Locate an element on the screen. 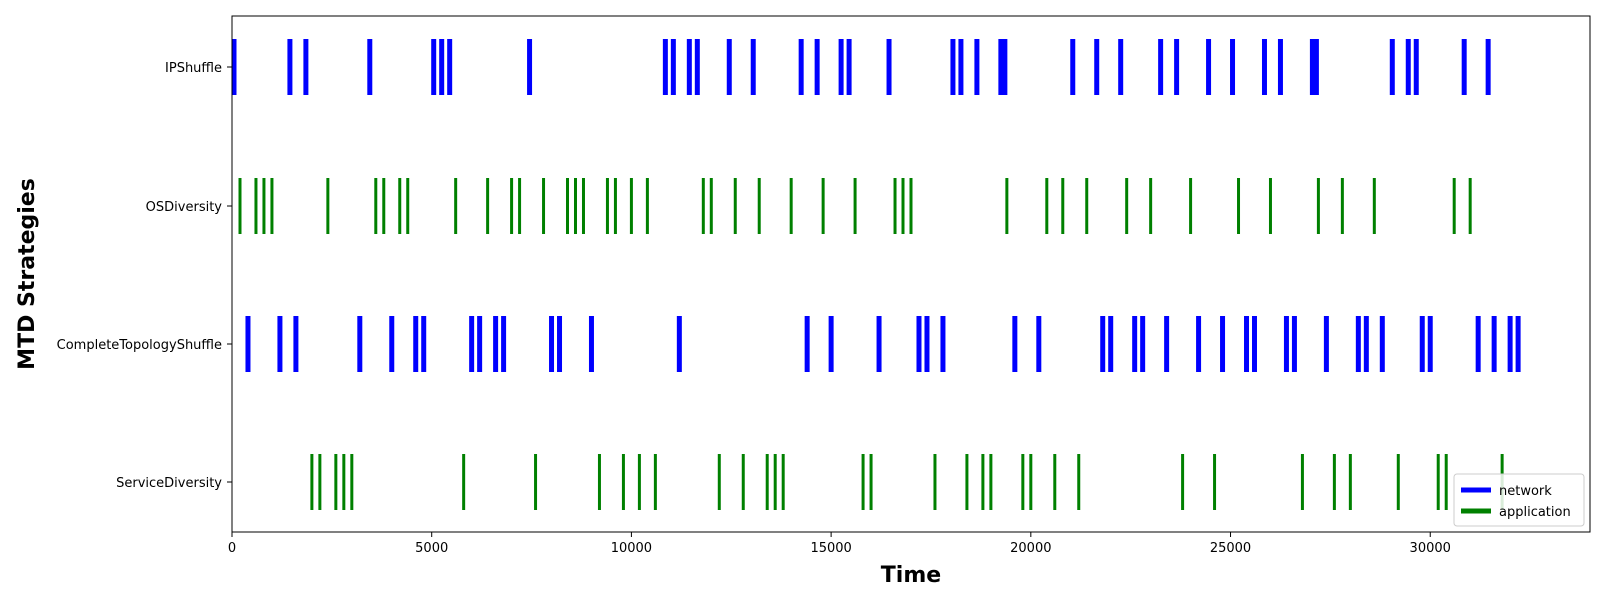 The image size is (1600, 604). x-tick-label: 0 is located at coordinates (232, 548).